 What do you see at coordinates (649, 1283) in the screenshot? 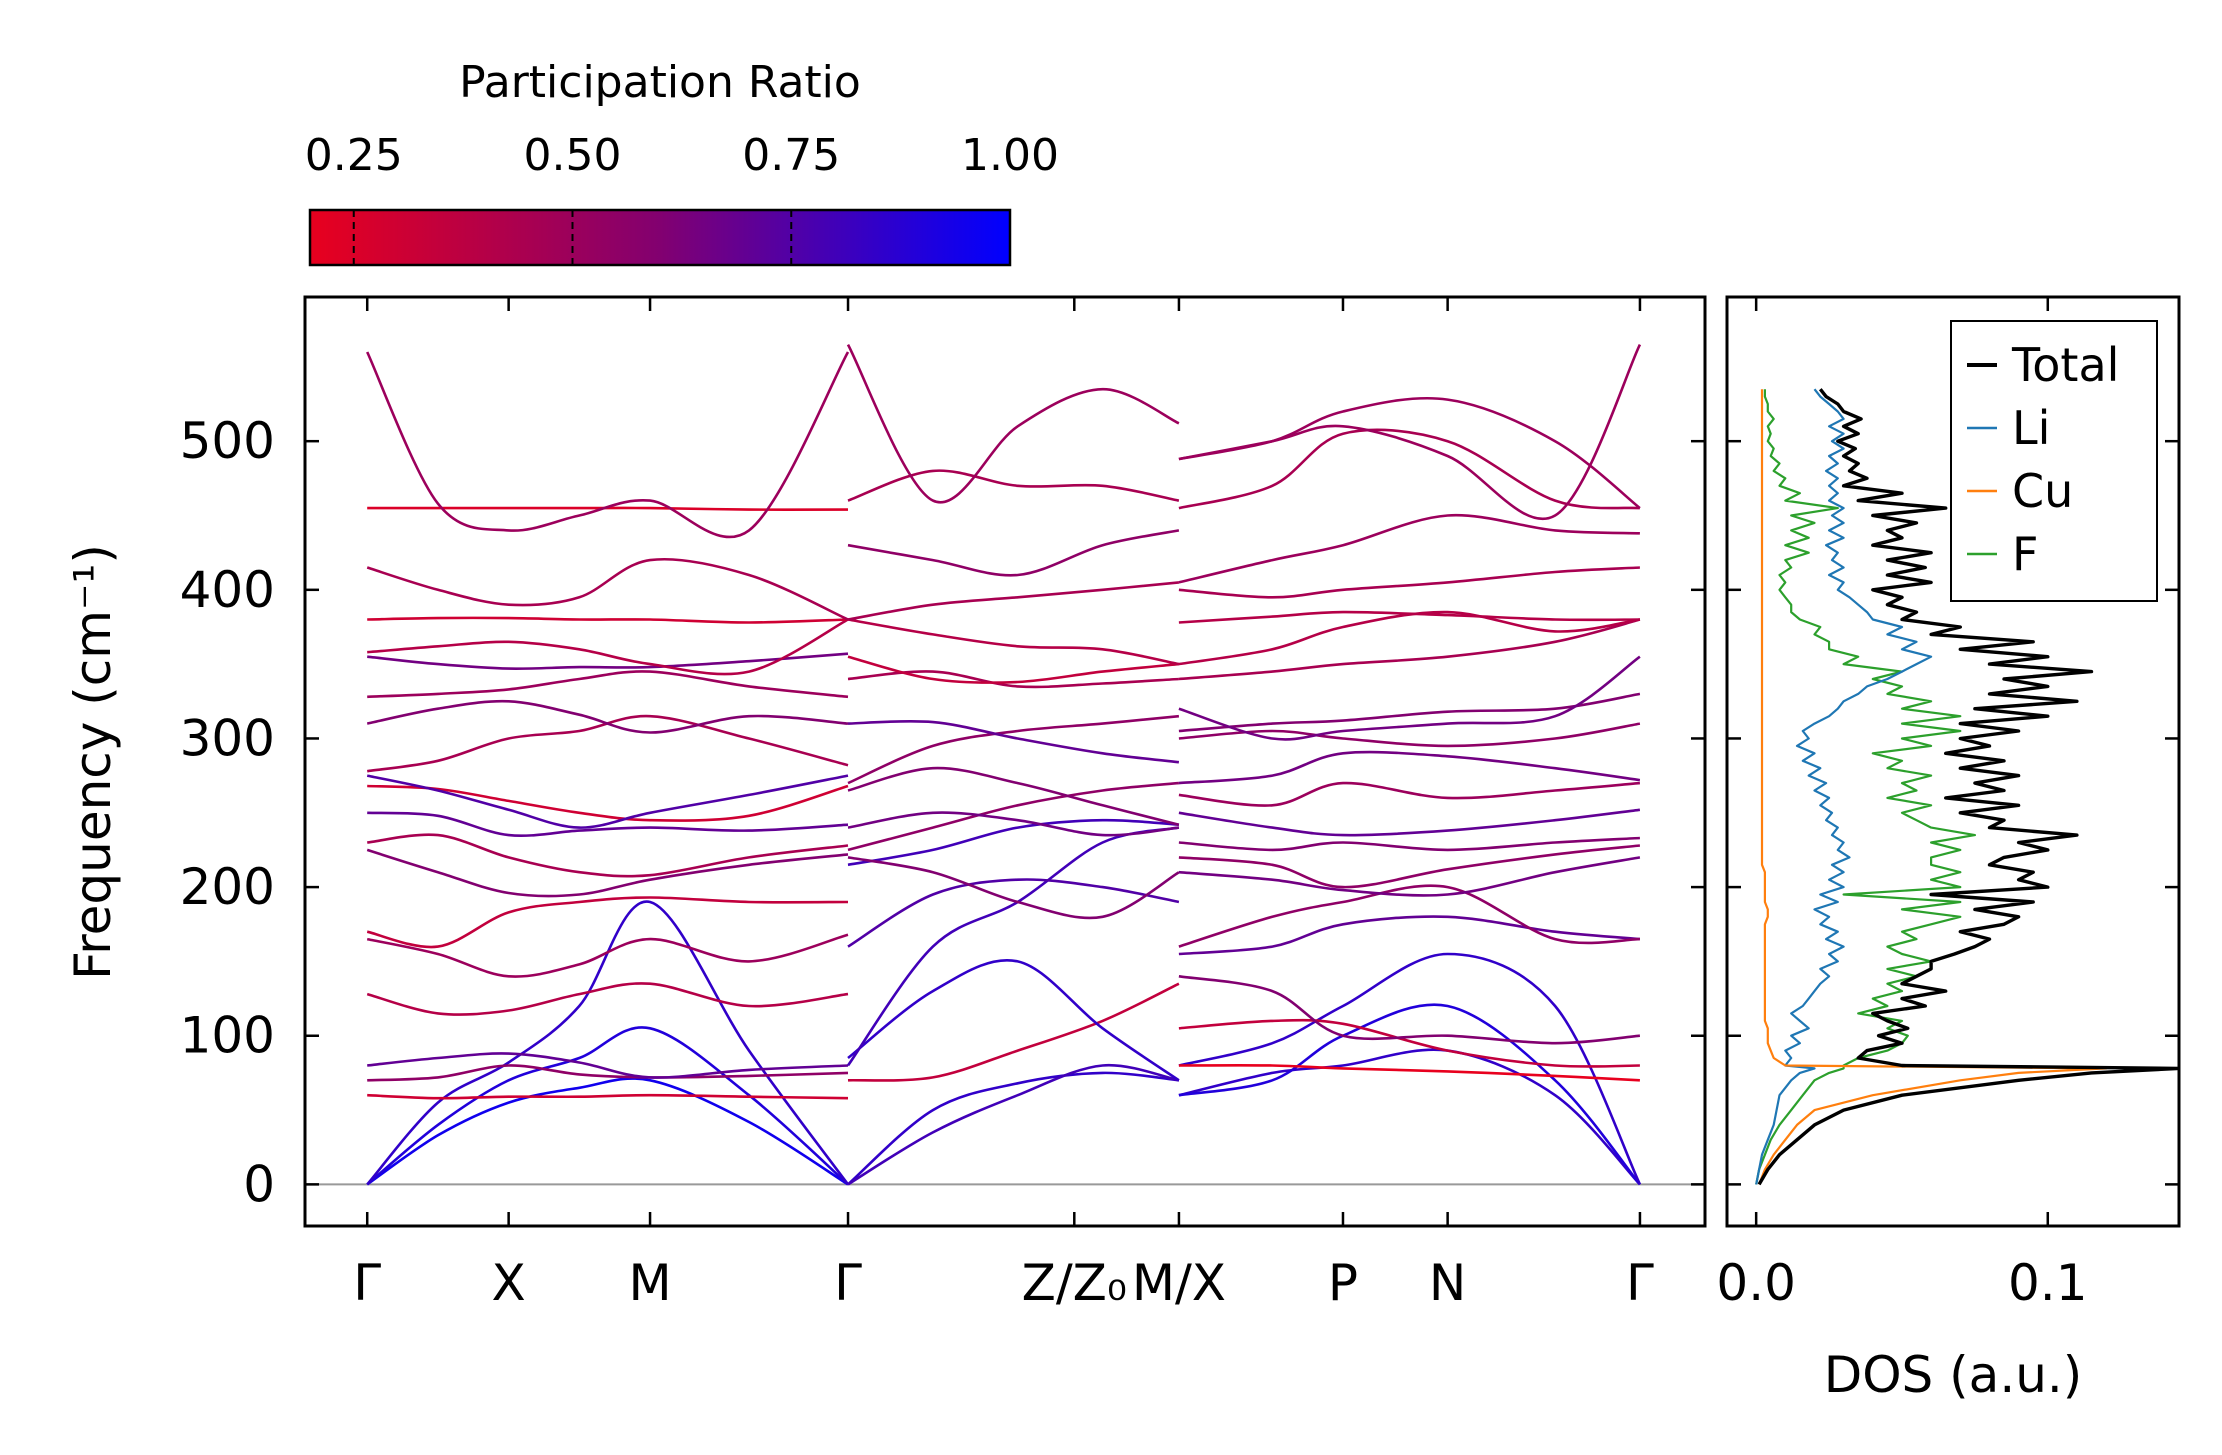
I see `x-tick-label: M` at bounding box center [649, 1283].